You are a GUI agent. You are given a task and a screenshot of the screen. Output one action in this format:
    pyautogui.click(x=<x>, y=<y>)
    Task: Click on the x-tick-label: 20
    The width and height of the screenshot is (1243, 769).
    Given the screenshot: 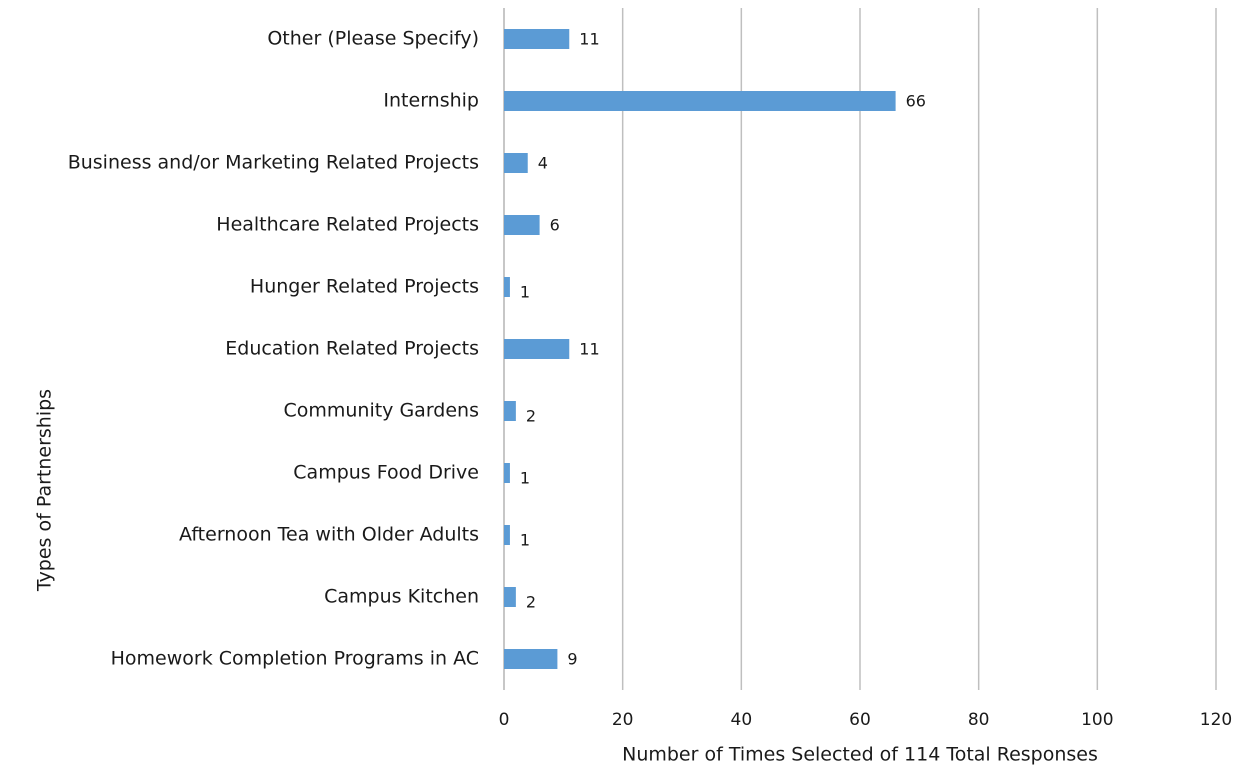 What is the action you would take?
    pyautogui.click(x=623, y=720)
    